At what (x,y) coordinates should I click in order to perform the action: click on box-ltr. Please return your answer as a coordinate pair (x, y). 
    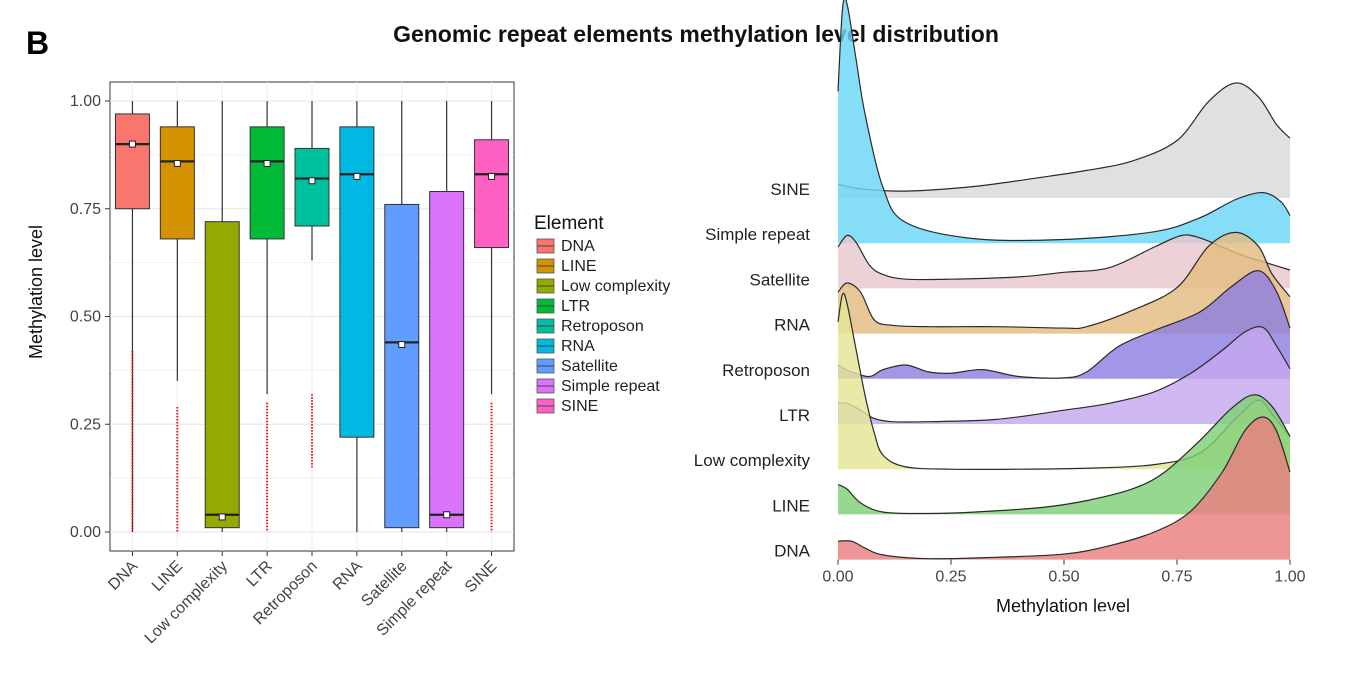
    Looking at the image, I should click on (267, 316).